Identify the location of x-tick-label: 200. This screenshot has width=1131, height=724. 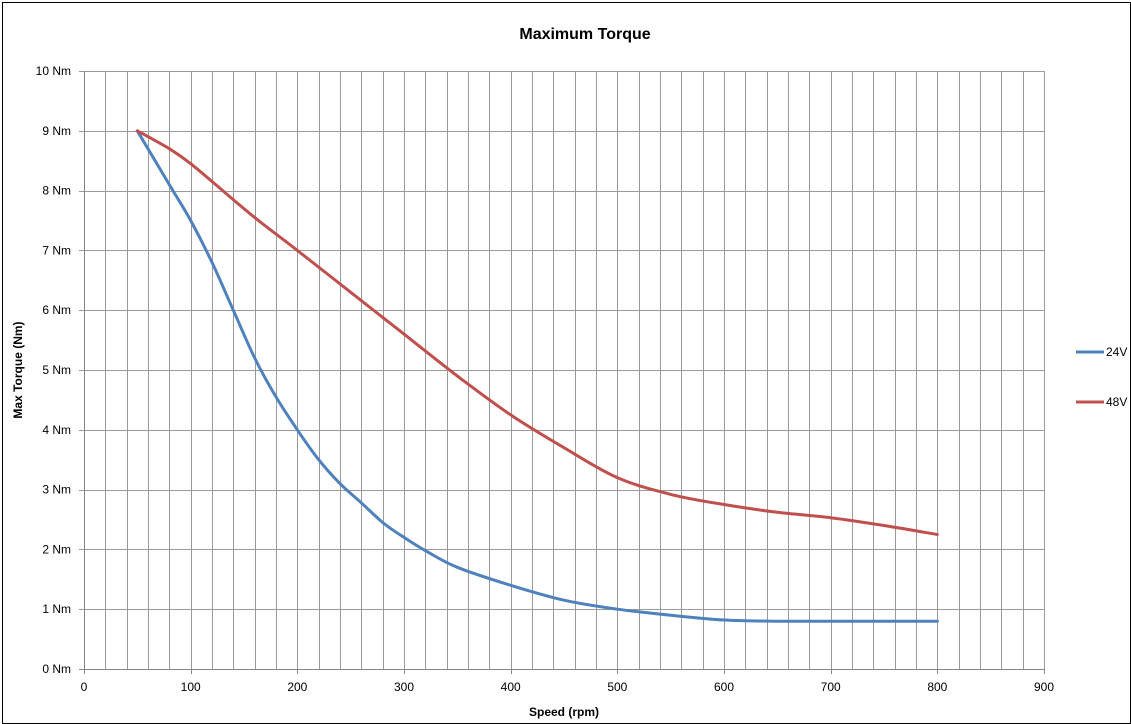
(297, 687).